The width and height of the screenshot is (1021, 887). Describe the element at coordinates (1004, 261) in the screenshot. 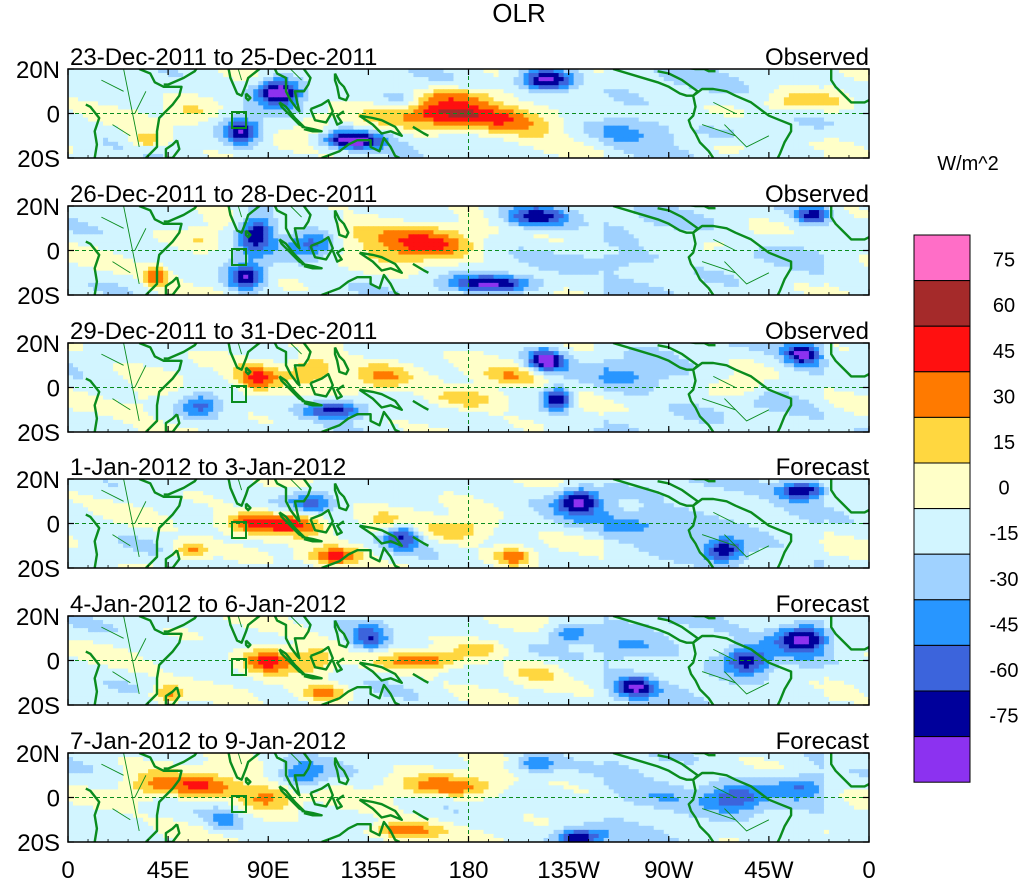

I see `colorbar-label: 75` at that location.